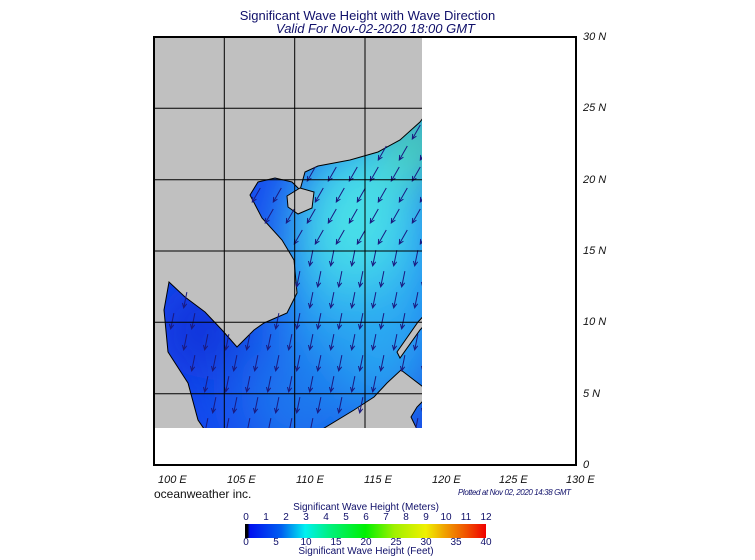 The width and height of the screenshot is (755, 560). I want to click on lat-label: 30 N, so click(595, 37).